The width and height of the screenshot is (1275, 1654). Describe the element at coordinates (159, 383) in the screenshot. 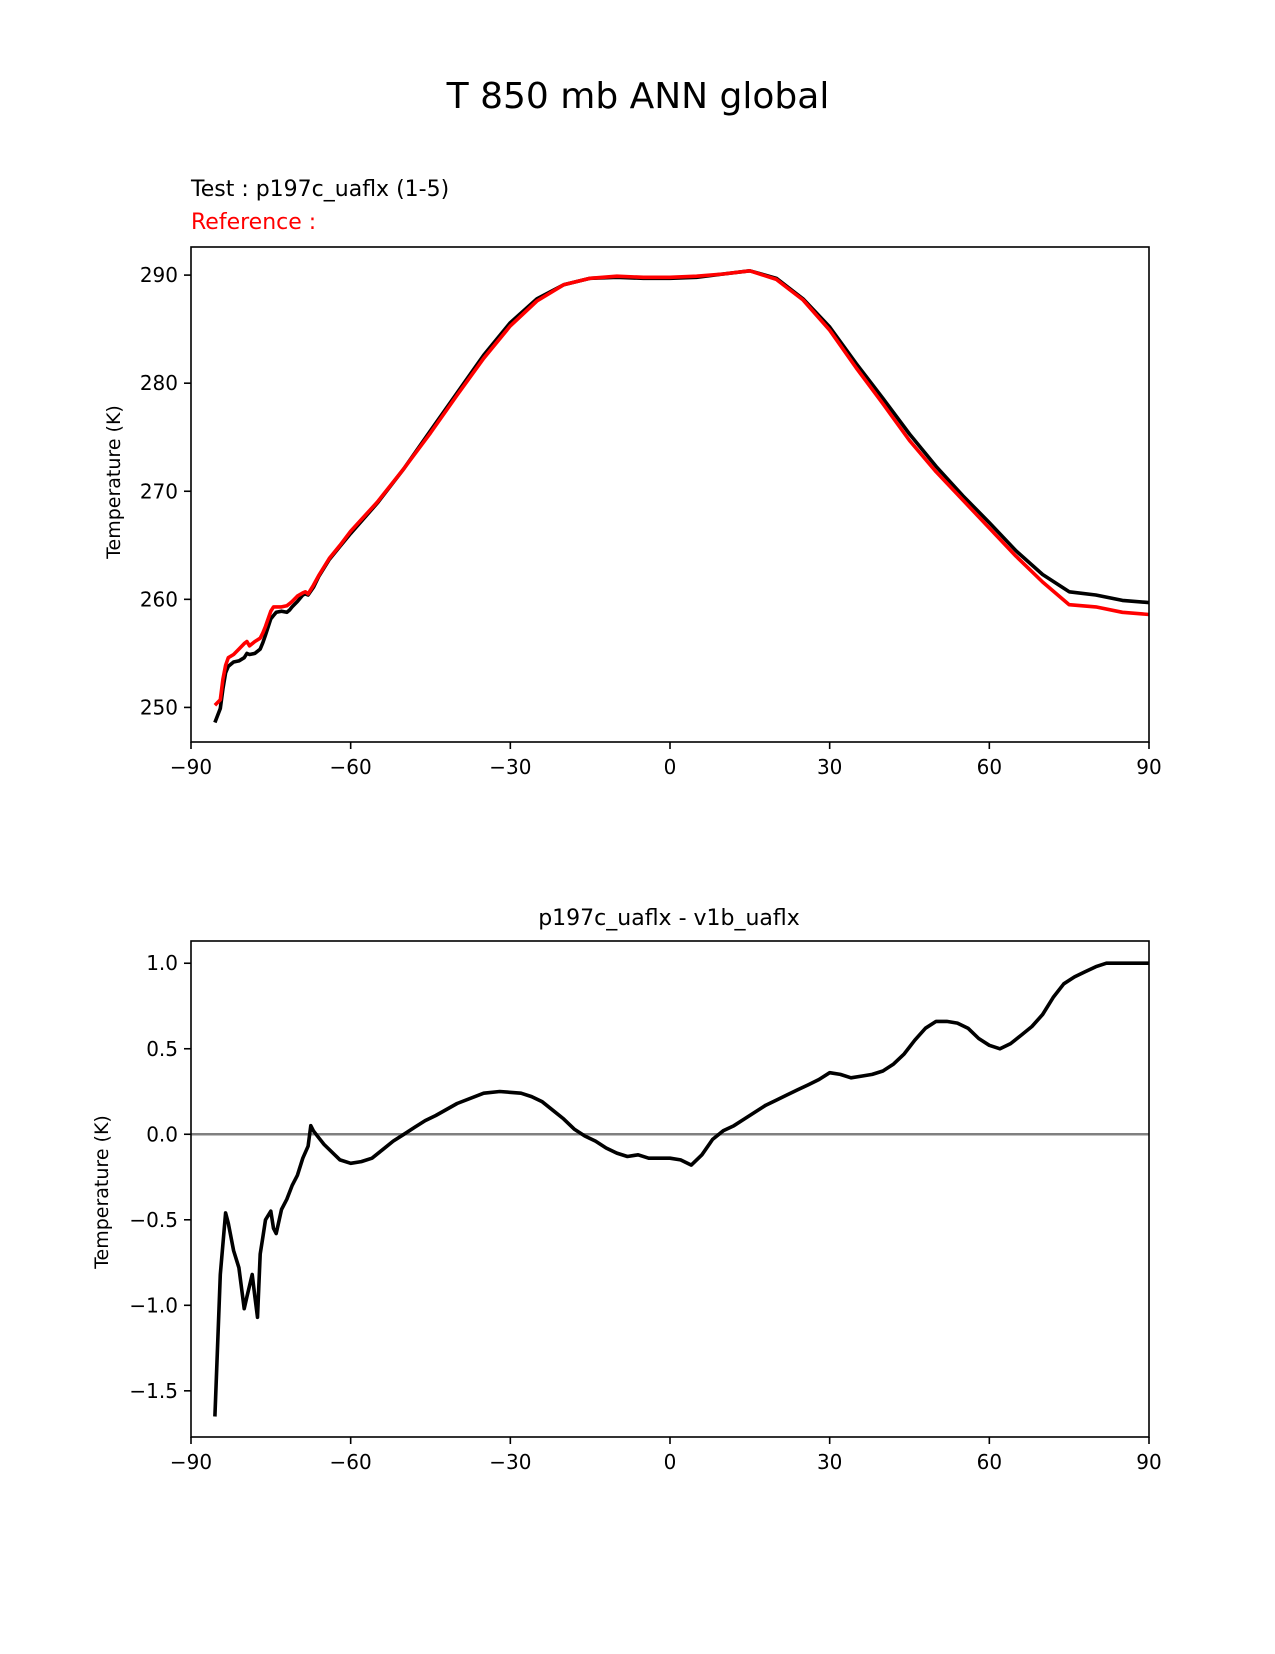

I see `top-y-tick-label: 280` at that location.